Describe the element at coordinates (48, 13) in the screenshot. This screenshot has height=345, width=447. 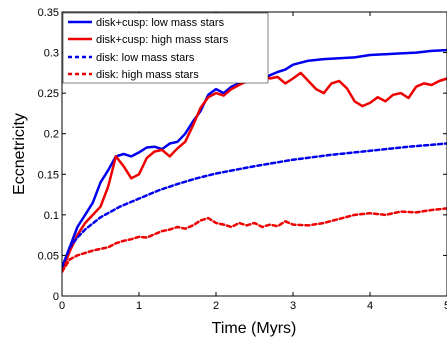
I see `y-tick-label: 0.35` at that location.